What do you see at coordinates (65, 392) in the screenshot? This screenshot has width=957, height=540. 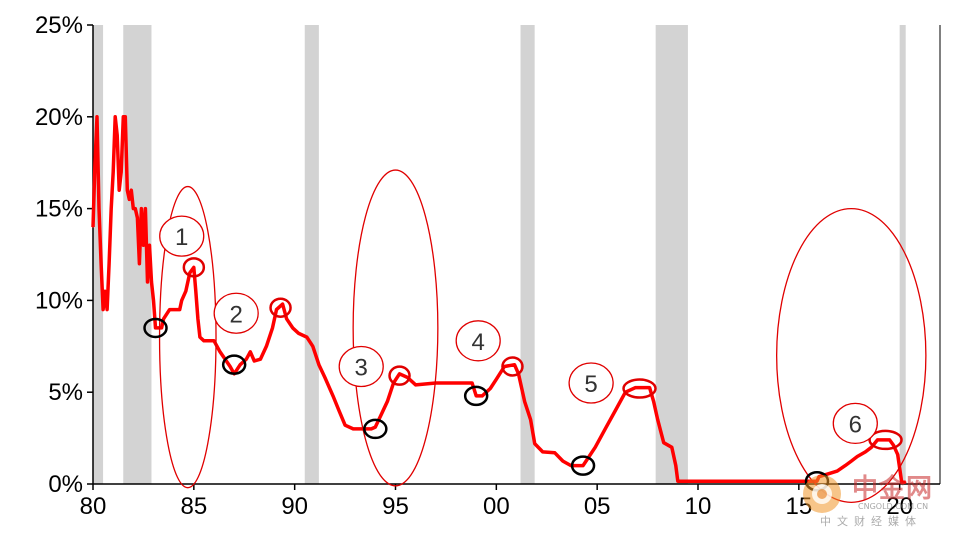 I see `y-tick-label: 5%` at bounding box center [65, 392].